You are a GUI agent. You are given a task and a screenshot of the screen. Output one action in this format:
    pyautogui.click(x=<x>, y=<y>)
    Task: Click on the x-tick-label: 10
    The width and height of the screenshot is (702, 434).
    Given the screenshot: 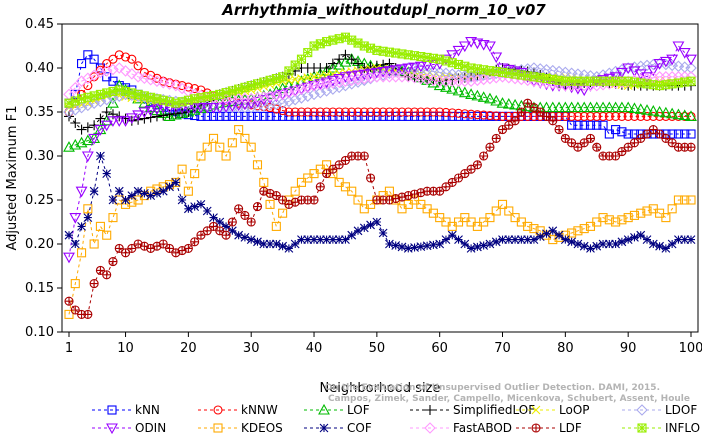 What is the action you would take?
    pyautogui.click(x=125, y=348)
    